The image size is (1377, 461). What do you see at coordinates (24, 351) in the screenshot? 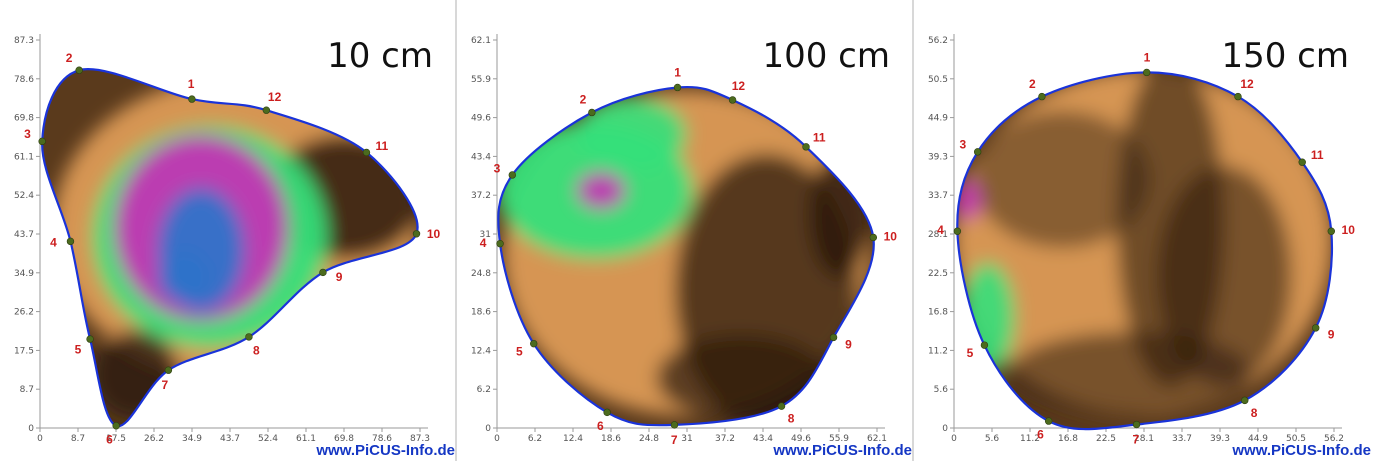
I see `y-tick-label: 17.5` at bounding box center [24, 351].